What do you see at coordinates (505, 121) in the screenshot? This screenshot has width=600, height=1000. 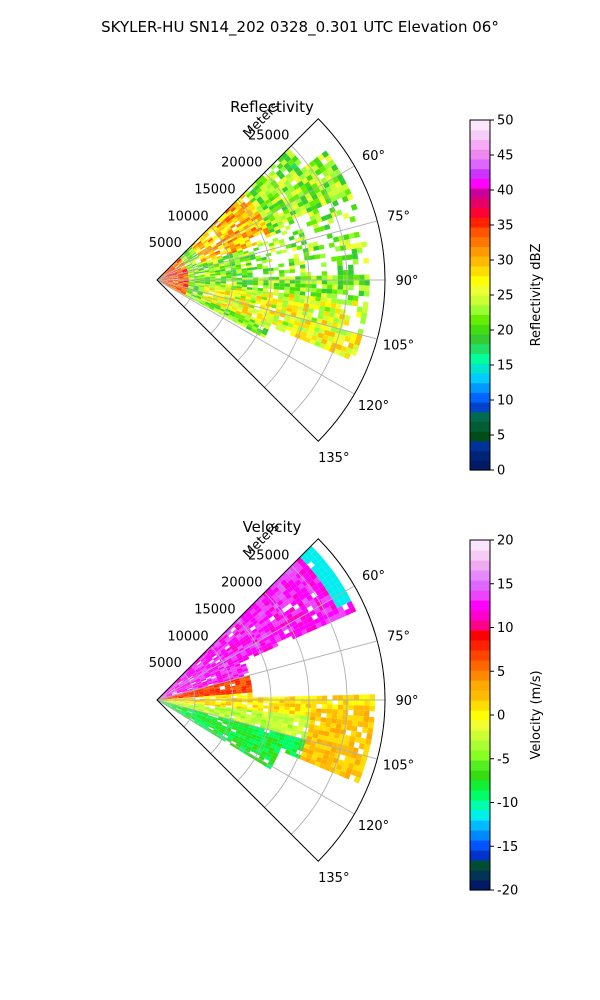 I see `reflectivity-colorbar-tick: 50` at bounding box center [505, 121].